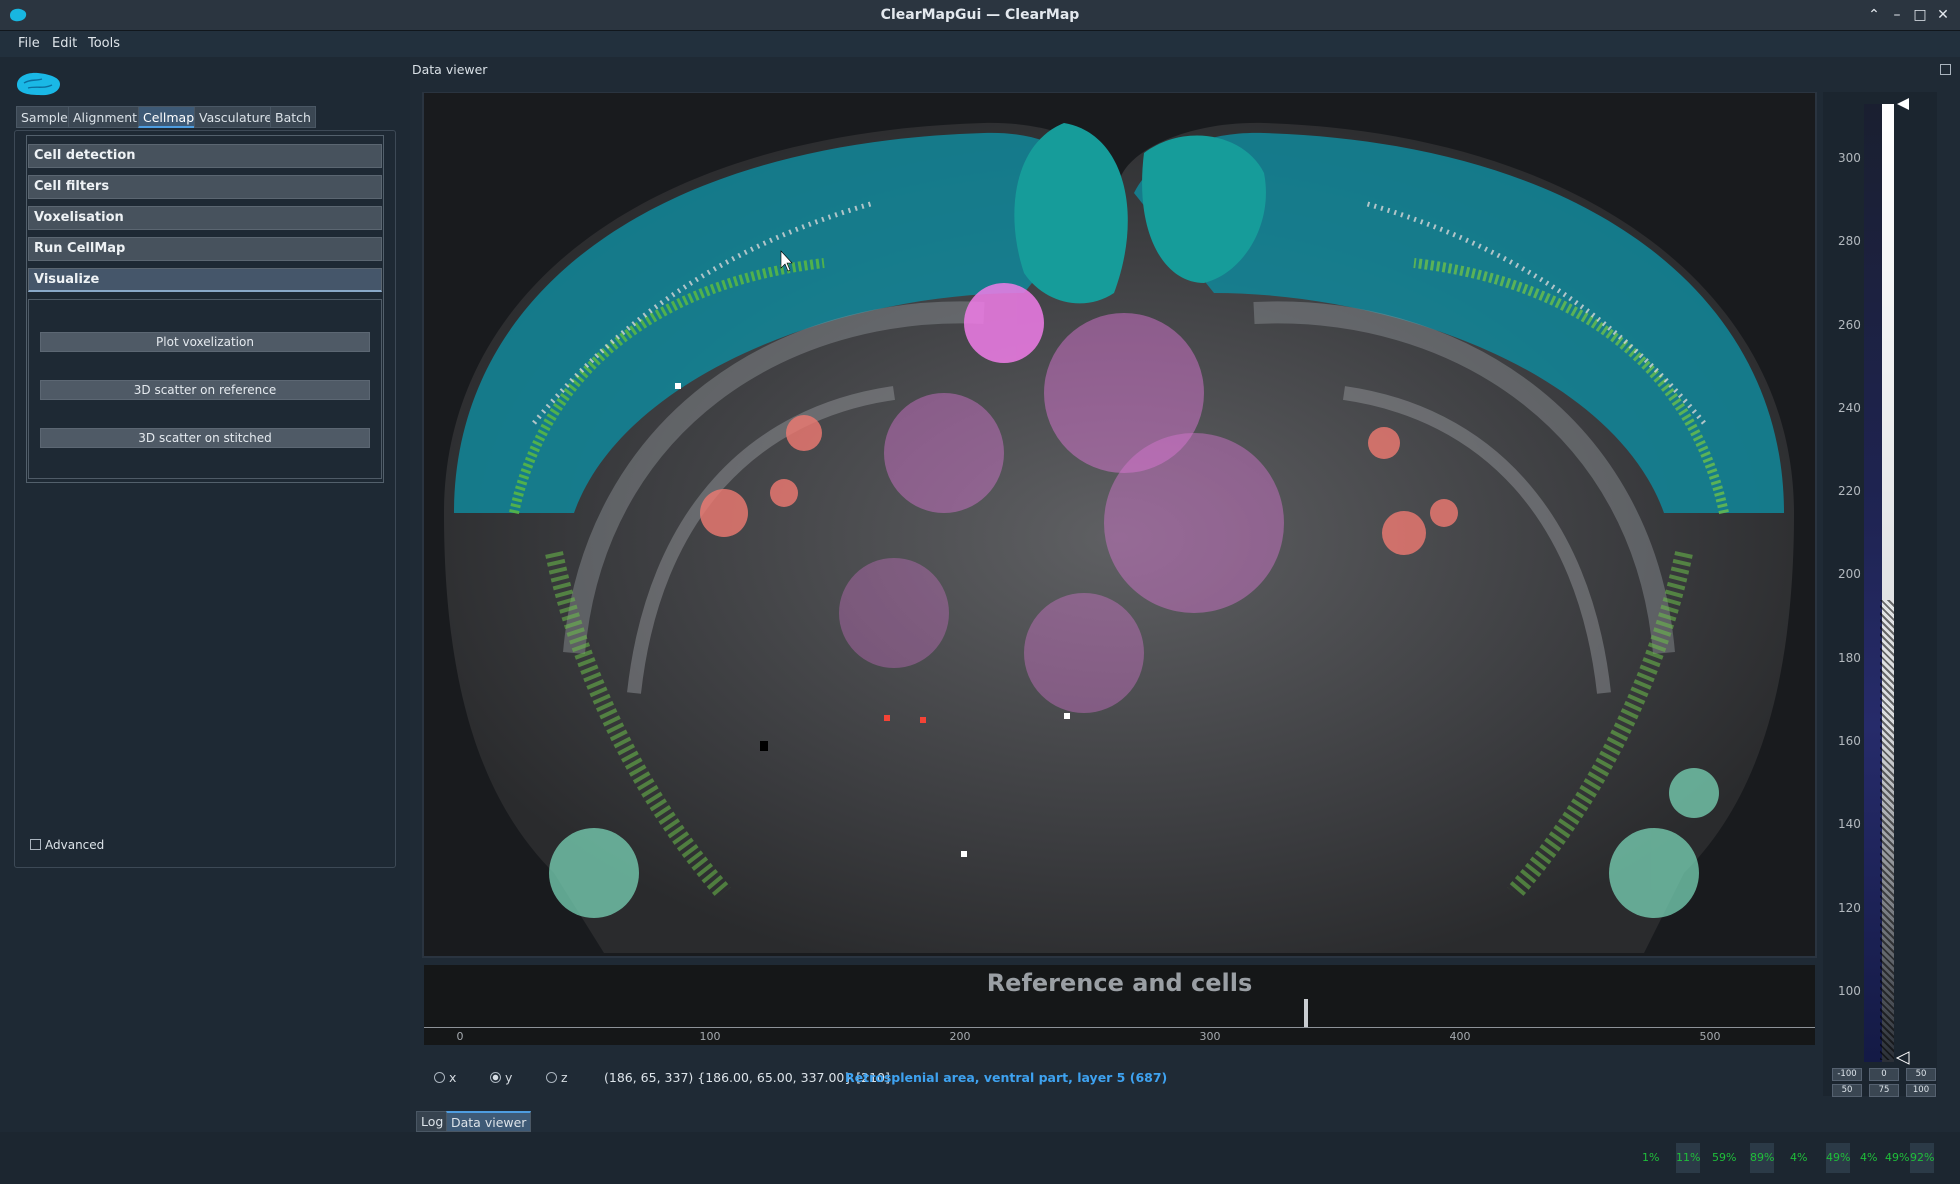 Image resolution: width=1960 pixels, height=1184 pixels. I want to click on max-level-handle-icon, so click(1903, 104).